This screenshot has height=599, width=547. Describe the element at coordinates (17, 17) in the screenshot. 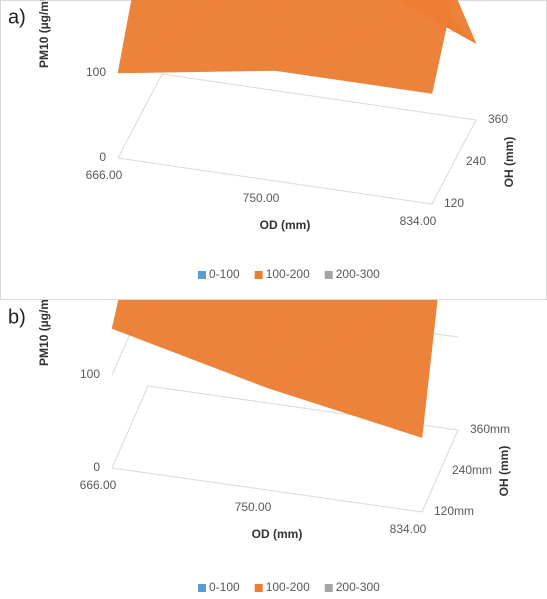

I see `panel-label: a)` at that location.